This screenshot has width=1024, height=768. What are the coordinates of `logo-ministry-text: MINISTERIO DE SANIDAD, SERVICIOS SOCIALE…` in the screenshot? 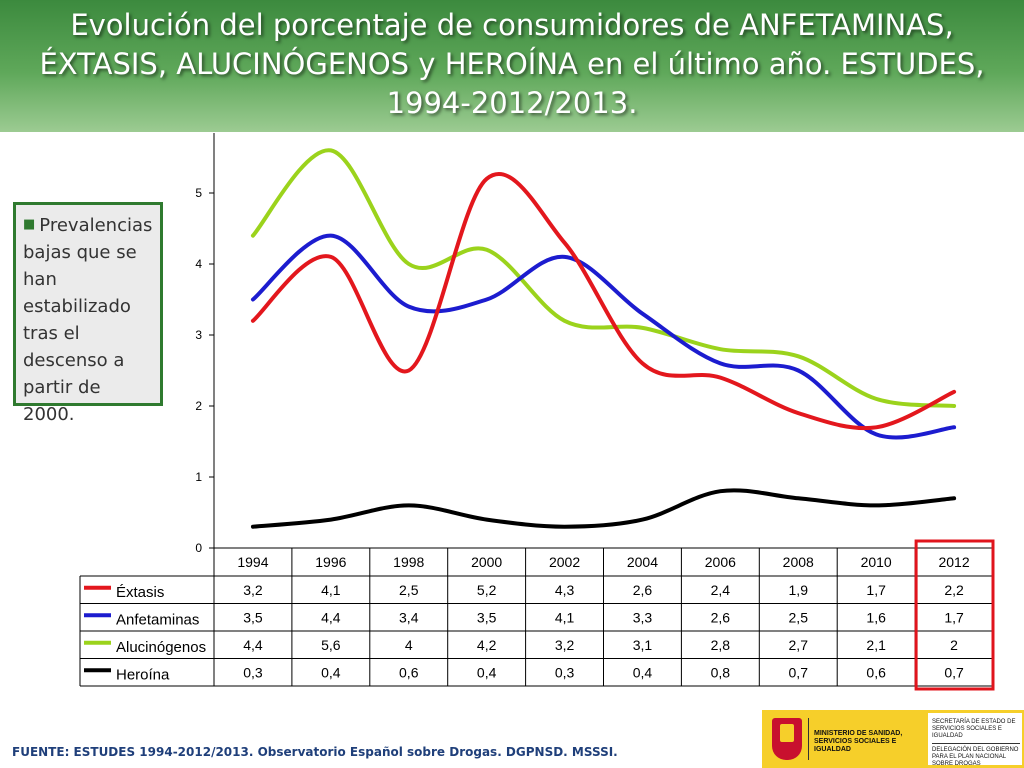 It's located at (858, 741).